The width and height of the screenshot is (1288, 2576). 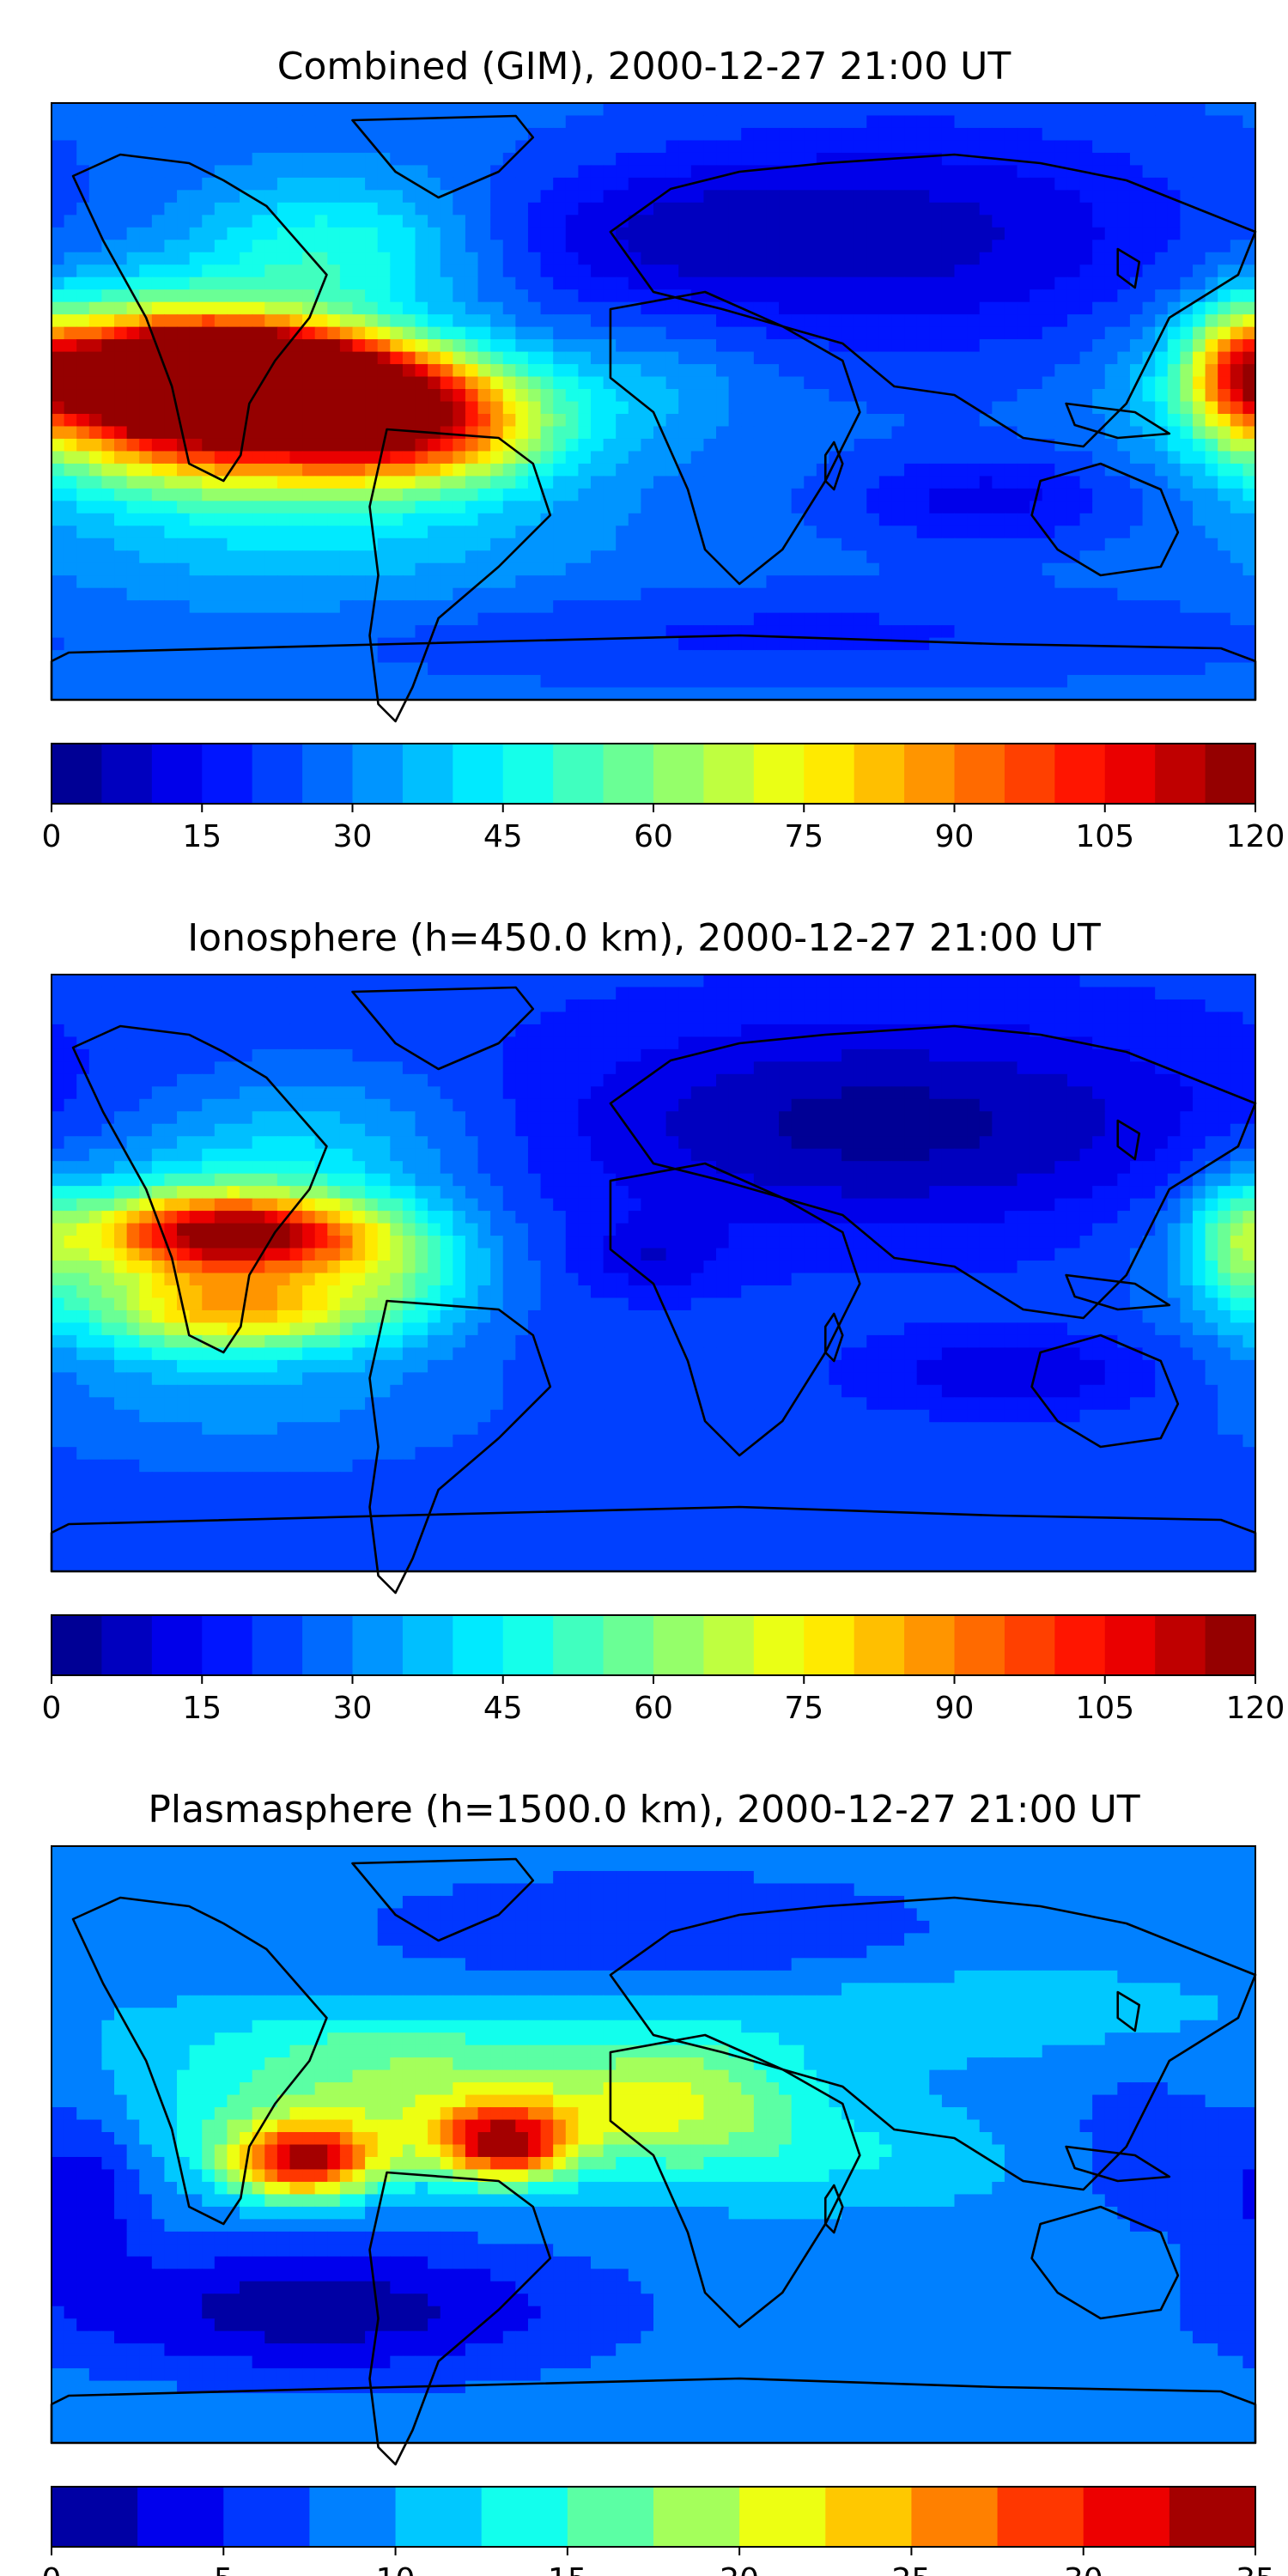 I want to click on colorbar-tick-label: 45, so click(x=503, y=836).